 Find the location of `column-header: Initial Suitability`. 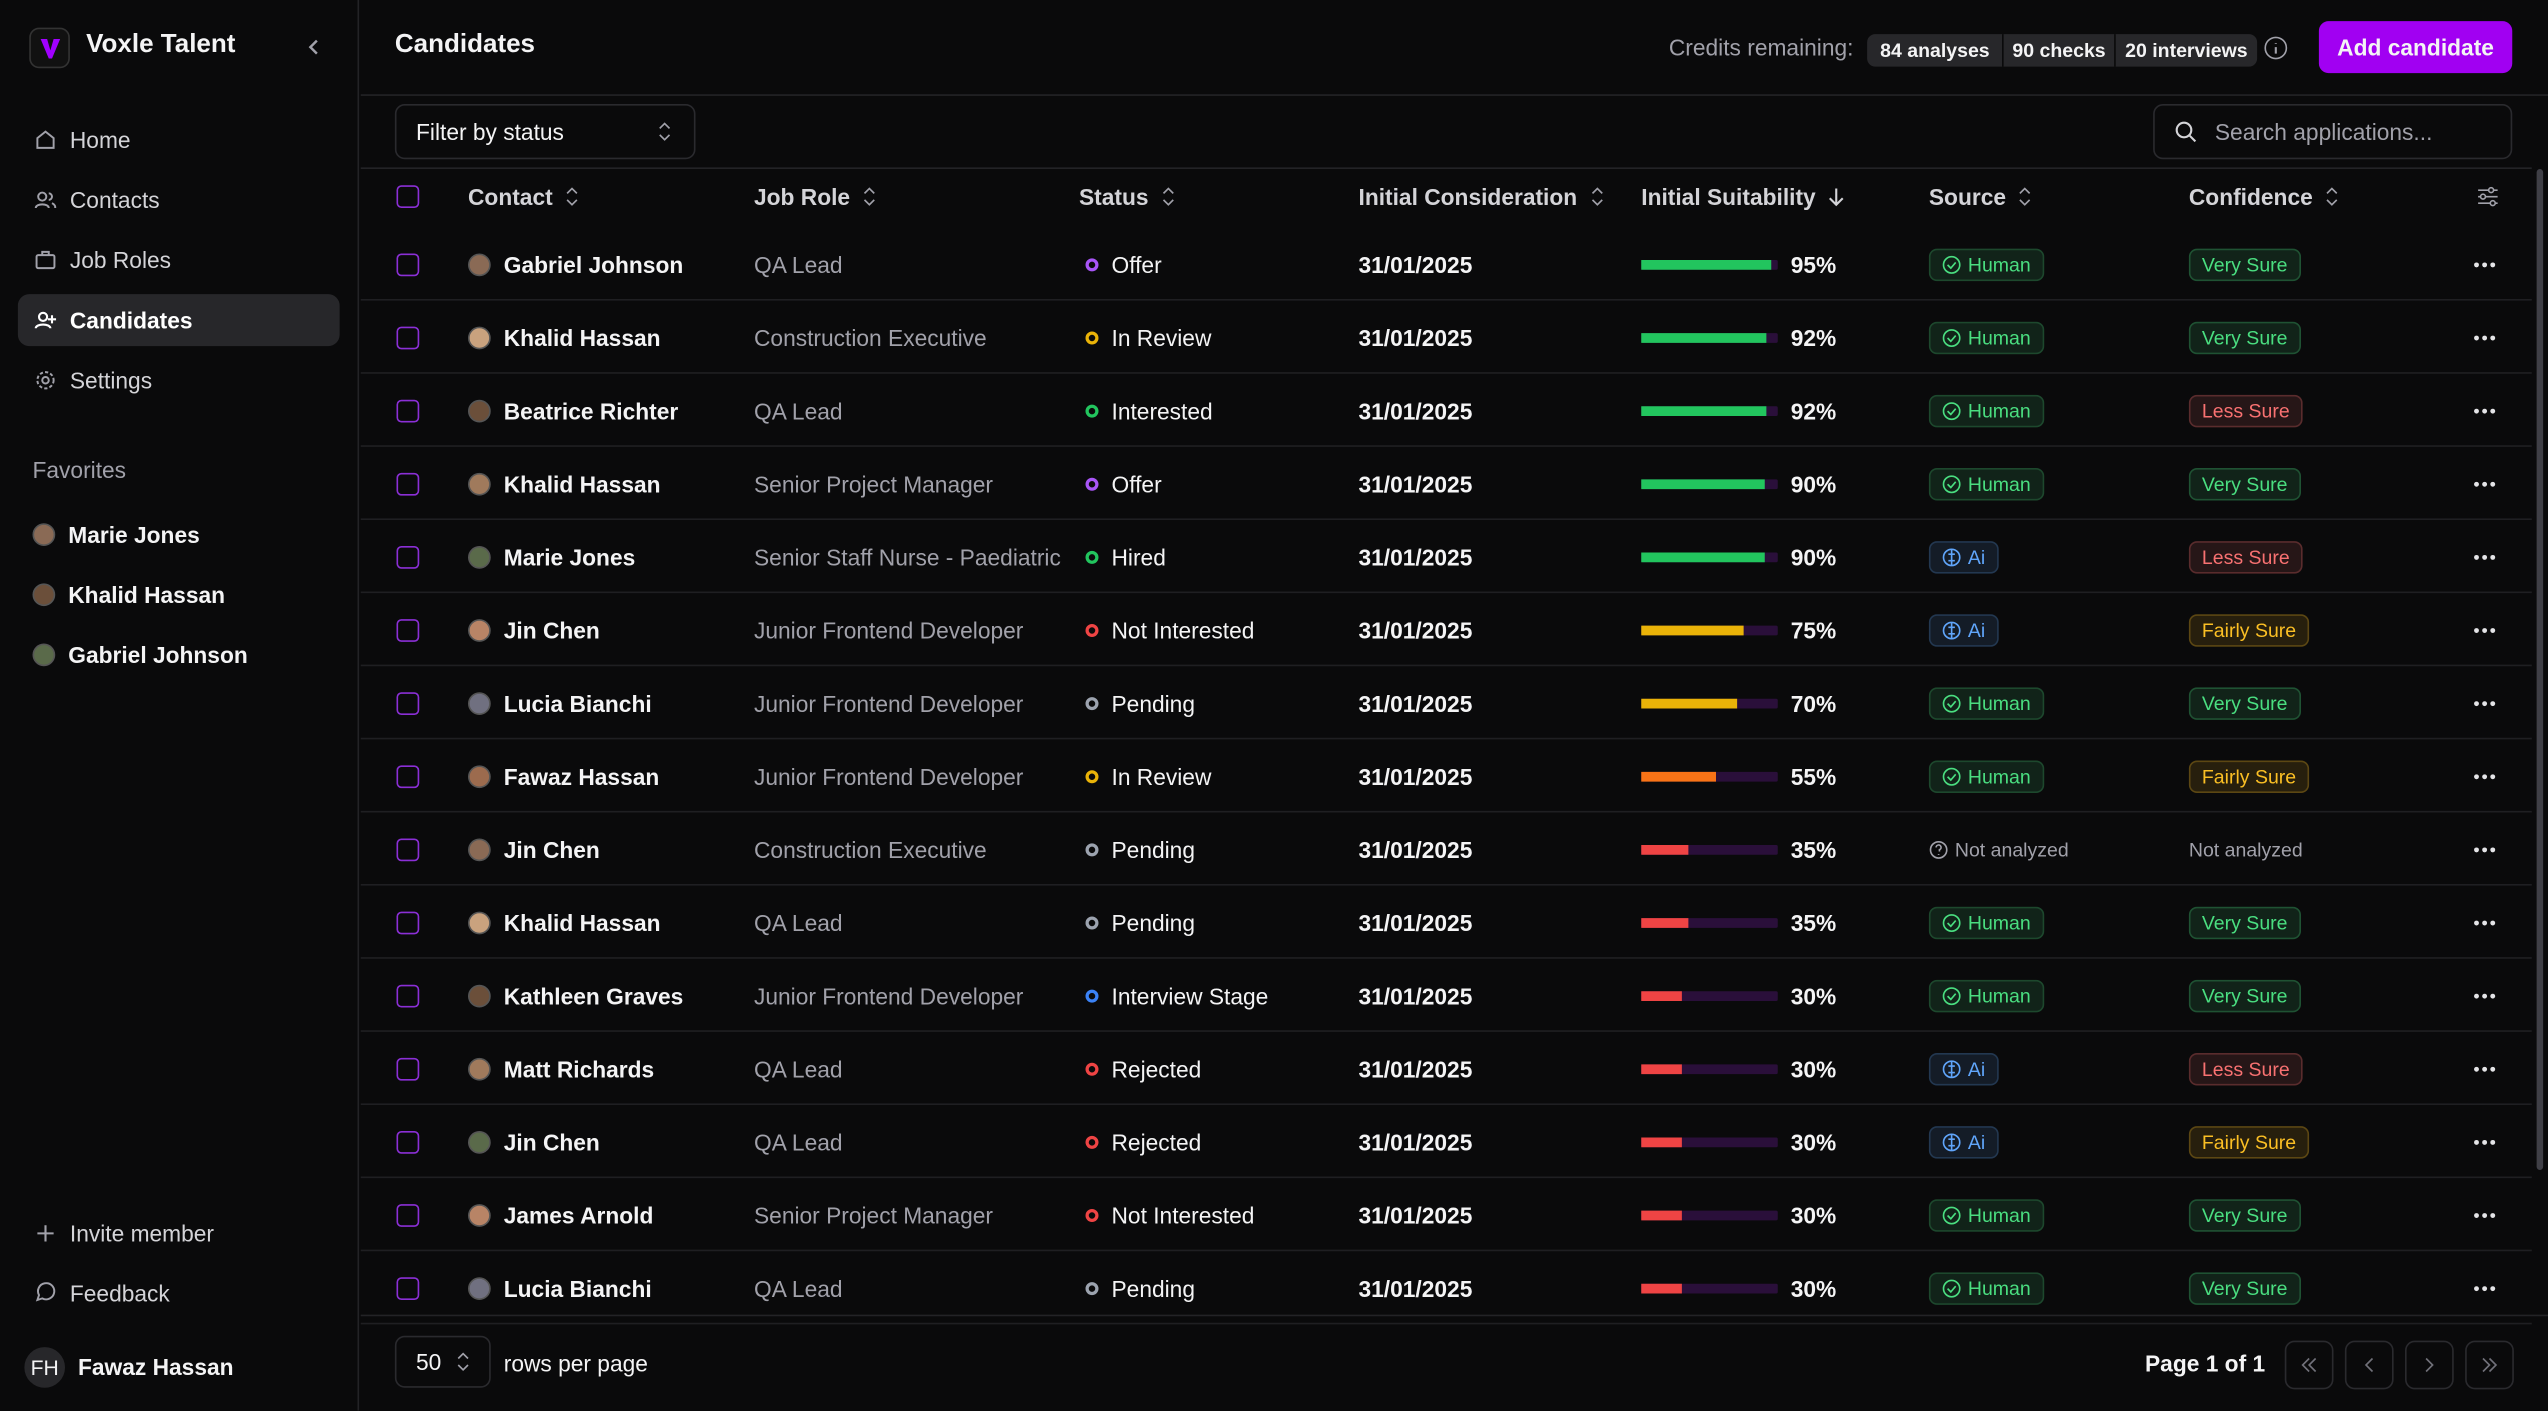

column-header: Initial Suitability is located at coordinates (1743, 197).